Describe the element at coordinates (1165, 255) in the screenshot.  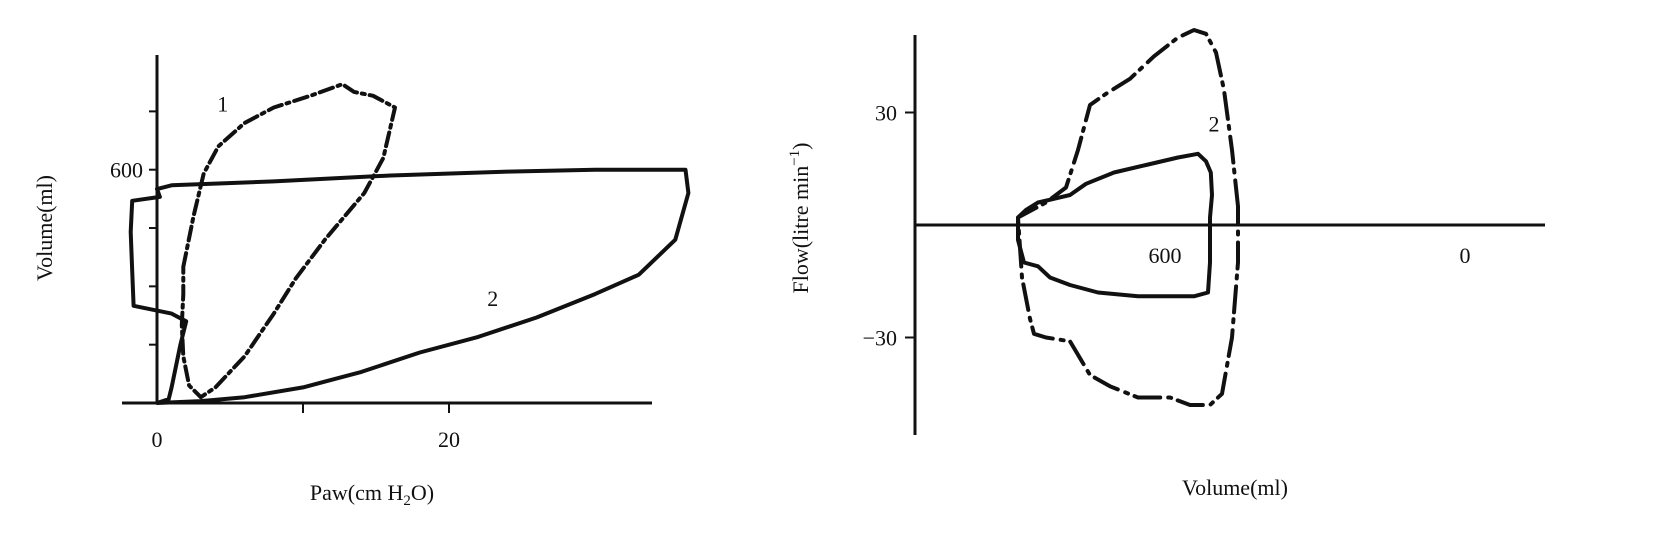
I see `x-tick-label: 600` at that location.